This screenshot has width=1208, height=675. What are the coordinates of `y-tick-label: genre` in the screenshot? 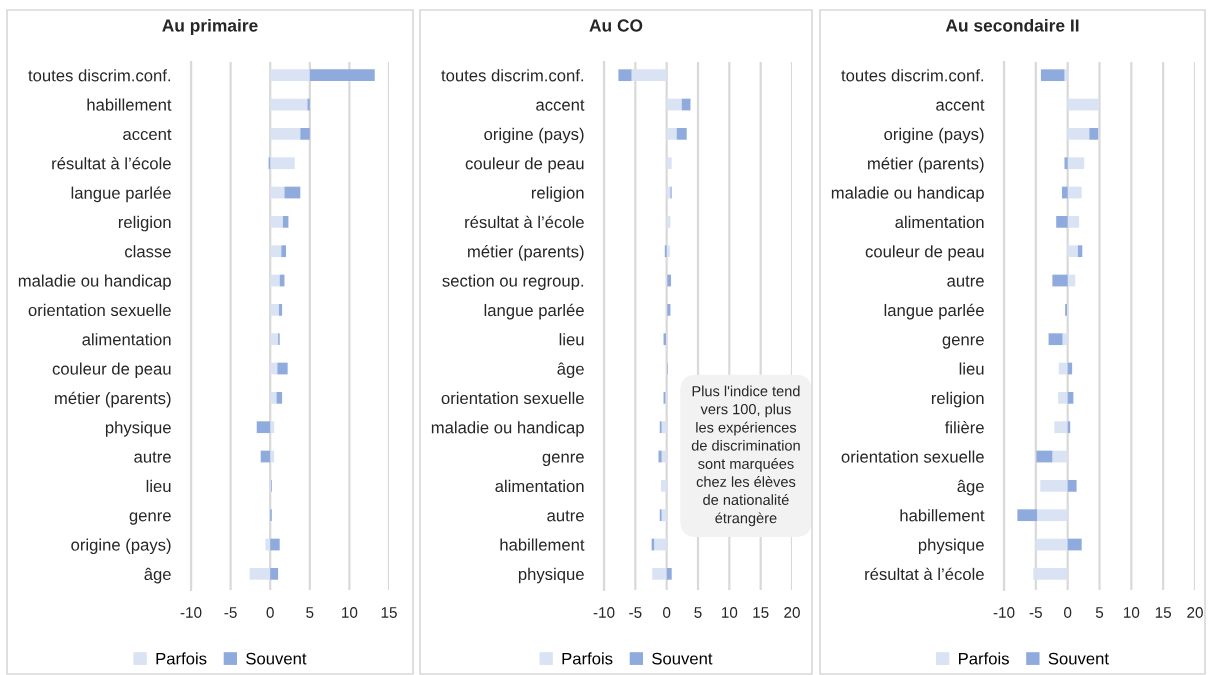 It's located at (563, 460).